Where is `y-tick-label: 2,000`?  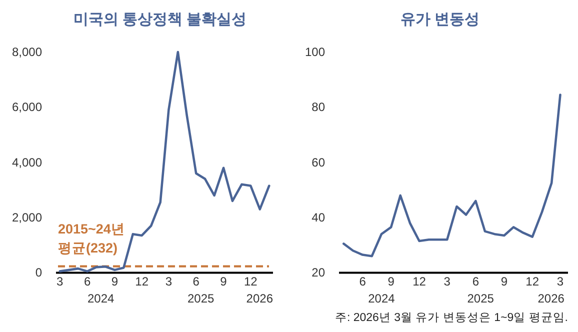 y-tick-label: 2,000 is located at coordinates (27, 217).